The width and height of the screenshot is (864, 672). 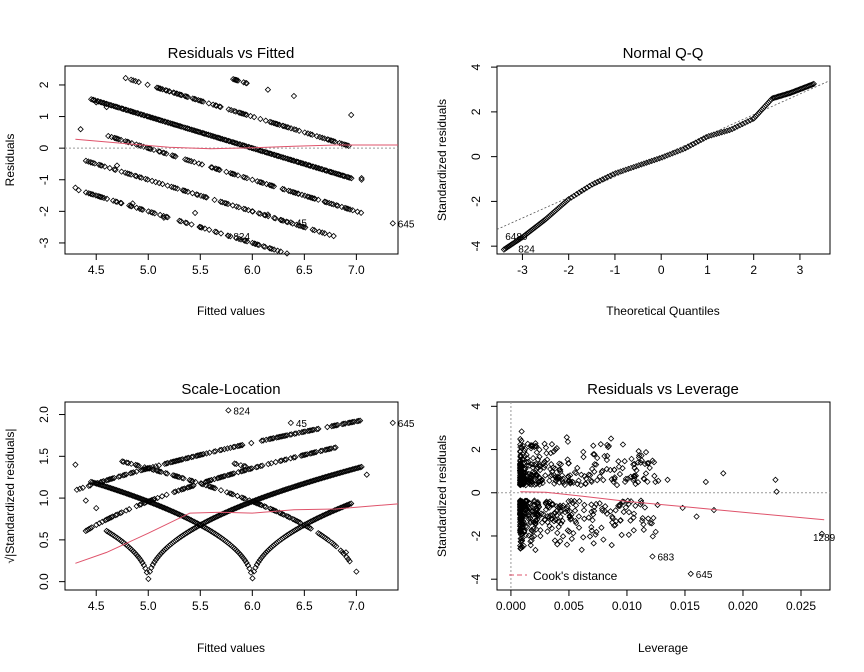 I want to click on x-tick-label: 6.0, so click(x=252, y=270).